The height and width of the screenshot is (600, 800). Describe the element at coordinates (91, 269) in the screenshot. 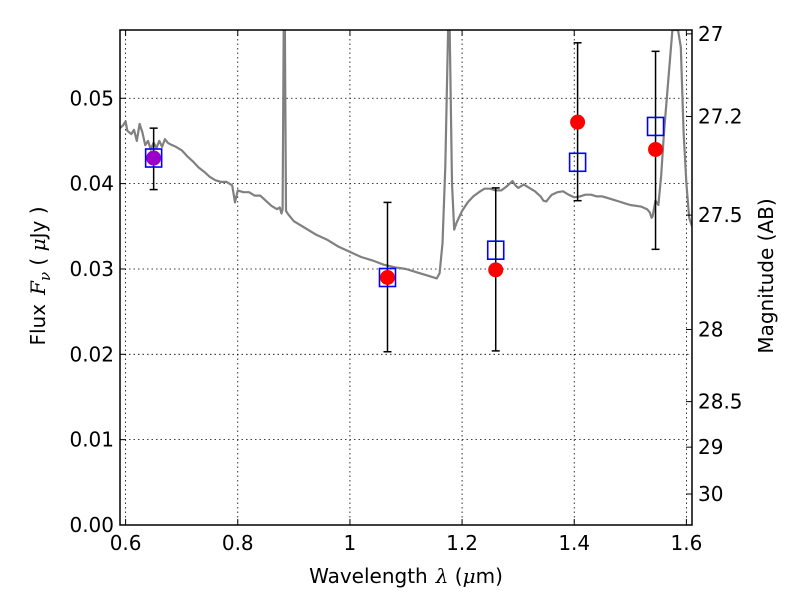

I see `y-tick-label: 0.03` at that location.